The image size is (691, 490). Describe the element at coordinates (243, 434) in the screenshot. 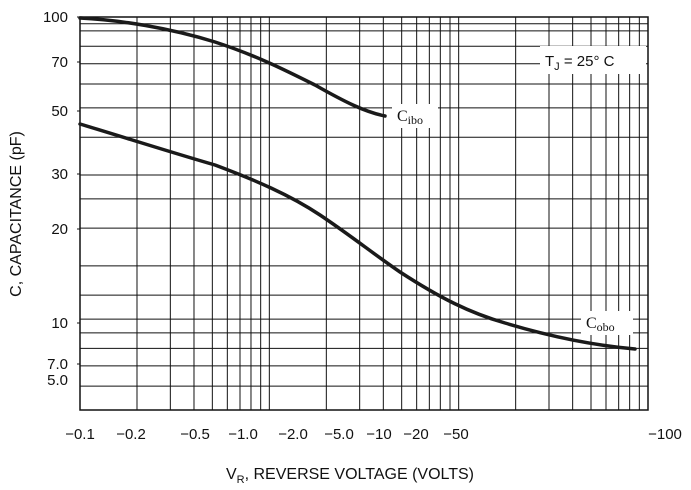

I see `x-tick-label: −1.0` at that location.